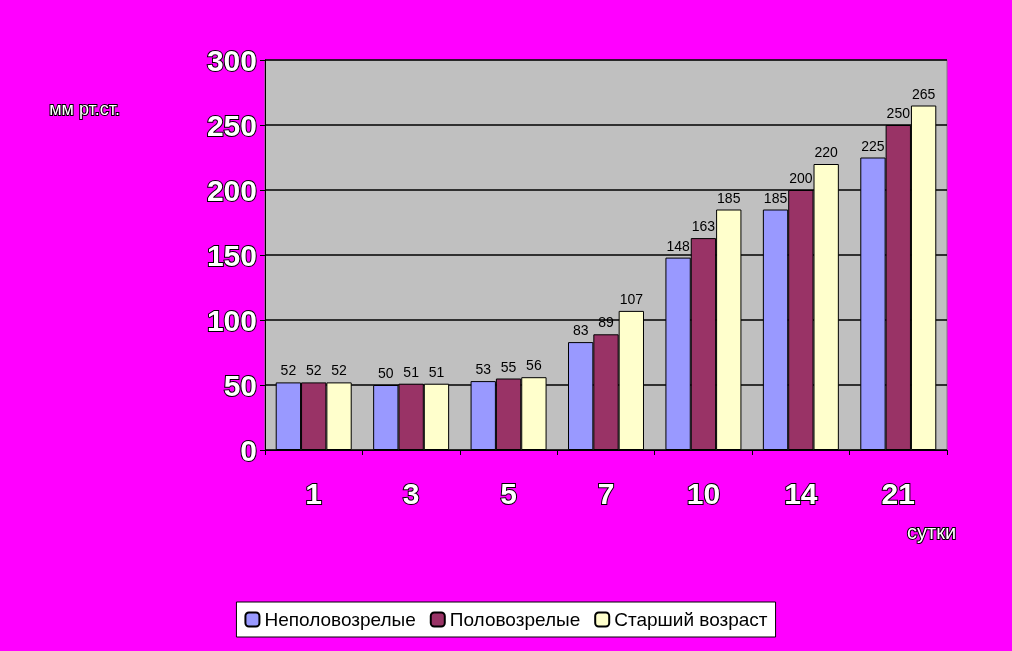 The height and width of the screenshot is (651, 1012). I want to click on legend-label: Половозрелые, so click(515, 619).